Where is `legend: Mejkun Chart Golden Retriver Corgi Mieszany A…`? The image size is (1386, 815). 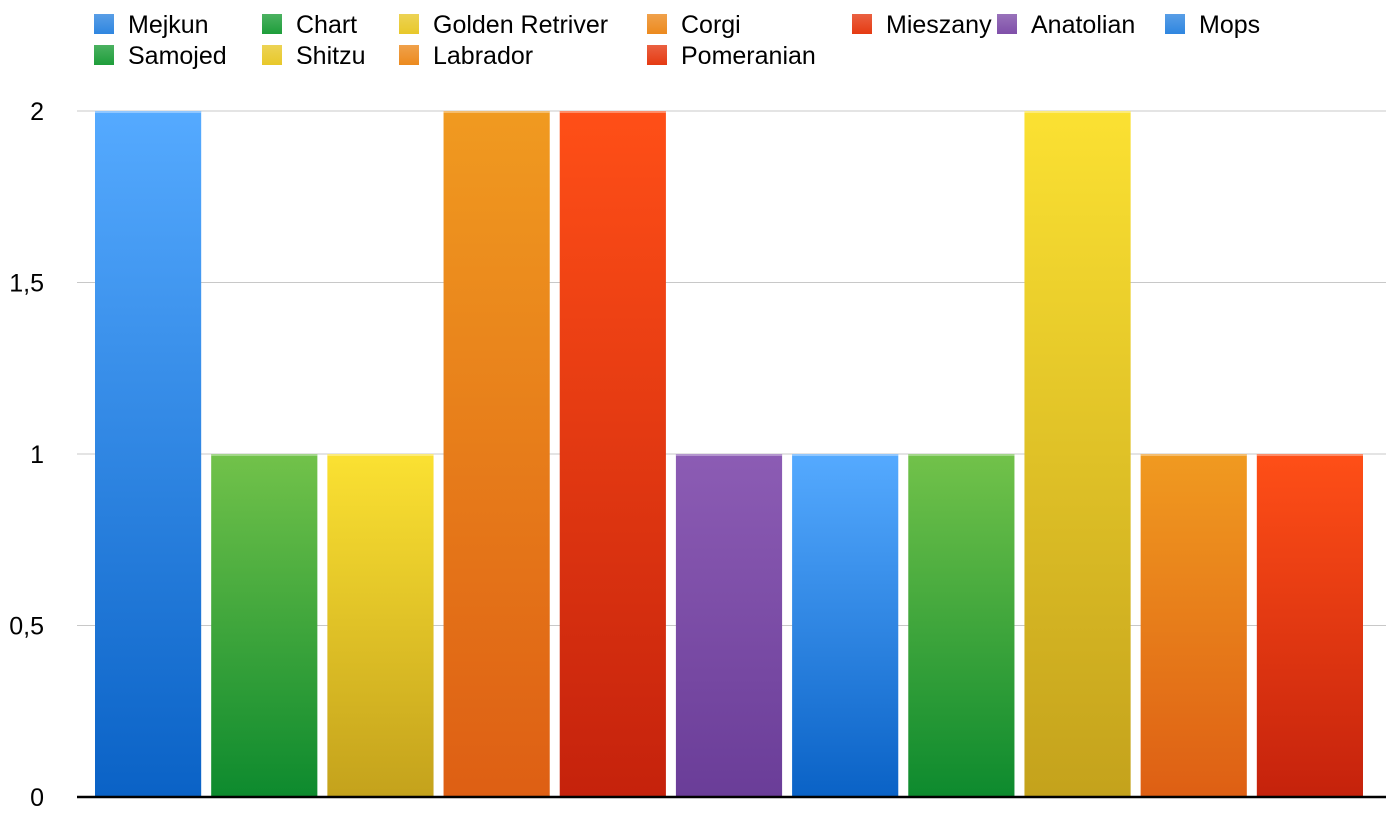 legend: Mejkun Chart Golden Retriver Corgi Mieszany A… is located at coordinates (677, 40).